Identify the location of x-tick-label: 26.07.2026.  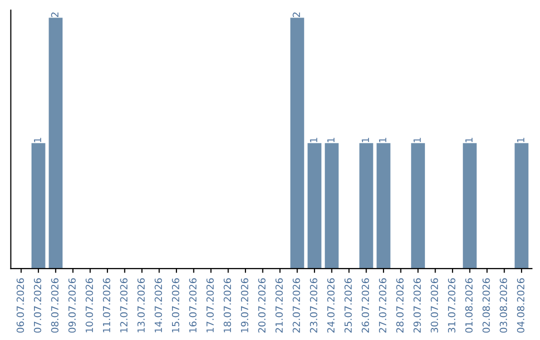
(366, 305).